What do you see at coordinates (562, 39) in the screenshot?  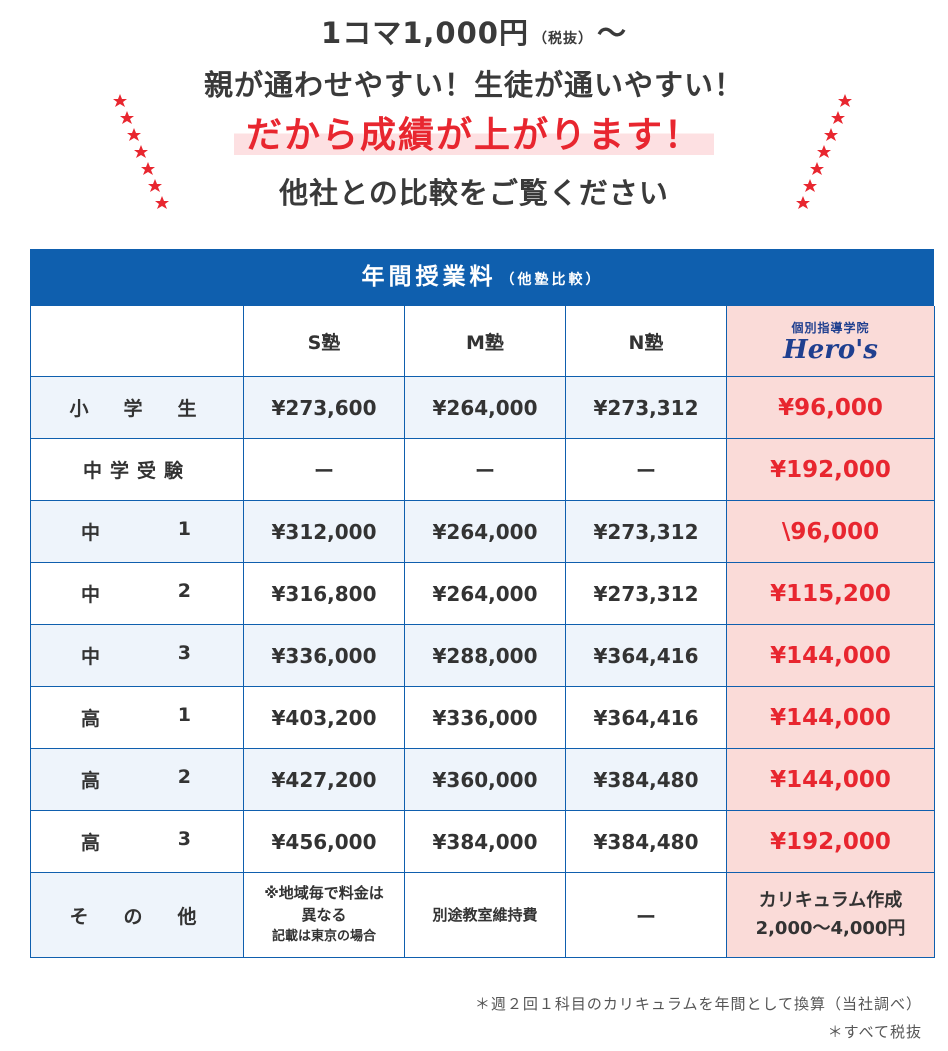 I see `tax-note: （税抜）` at bounding box center [562, 39].